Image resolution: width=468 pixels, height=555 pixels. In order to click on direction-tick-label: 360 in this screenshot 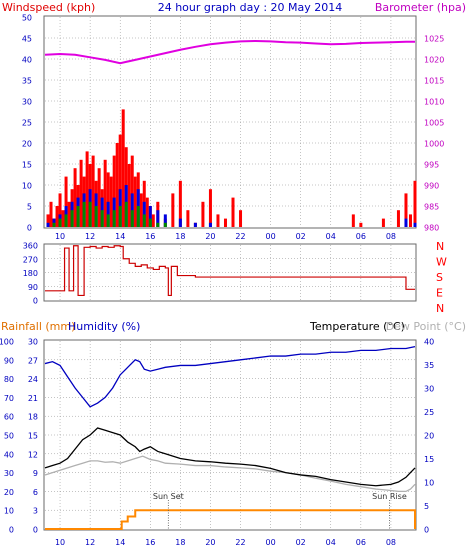, I will do `click(30, 246)`.